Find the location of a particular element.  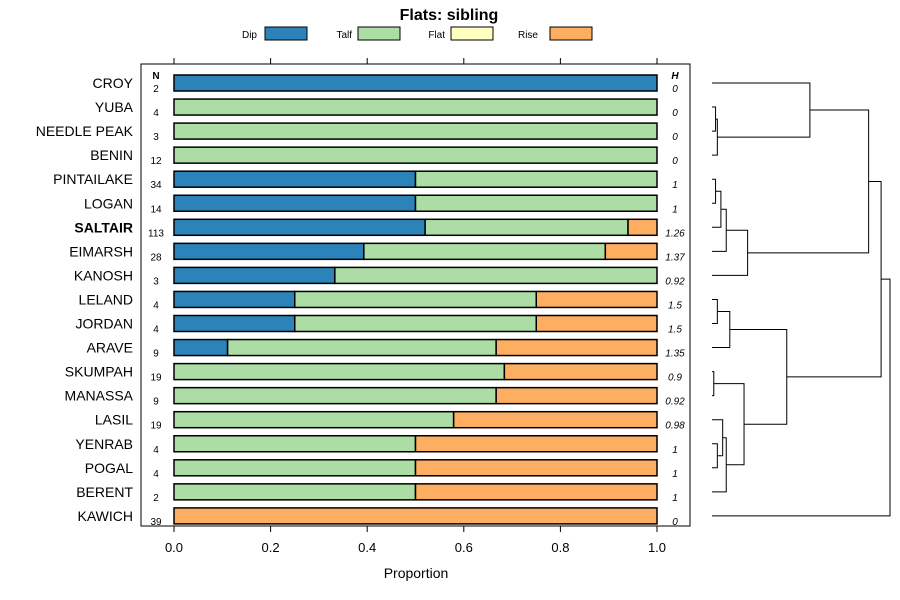

category-label: LELAND is located at coordinates (106, 299).